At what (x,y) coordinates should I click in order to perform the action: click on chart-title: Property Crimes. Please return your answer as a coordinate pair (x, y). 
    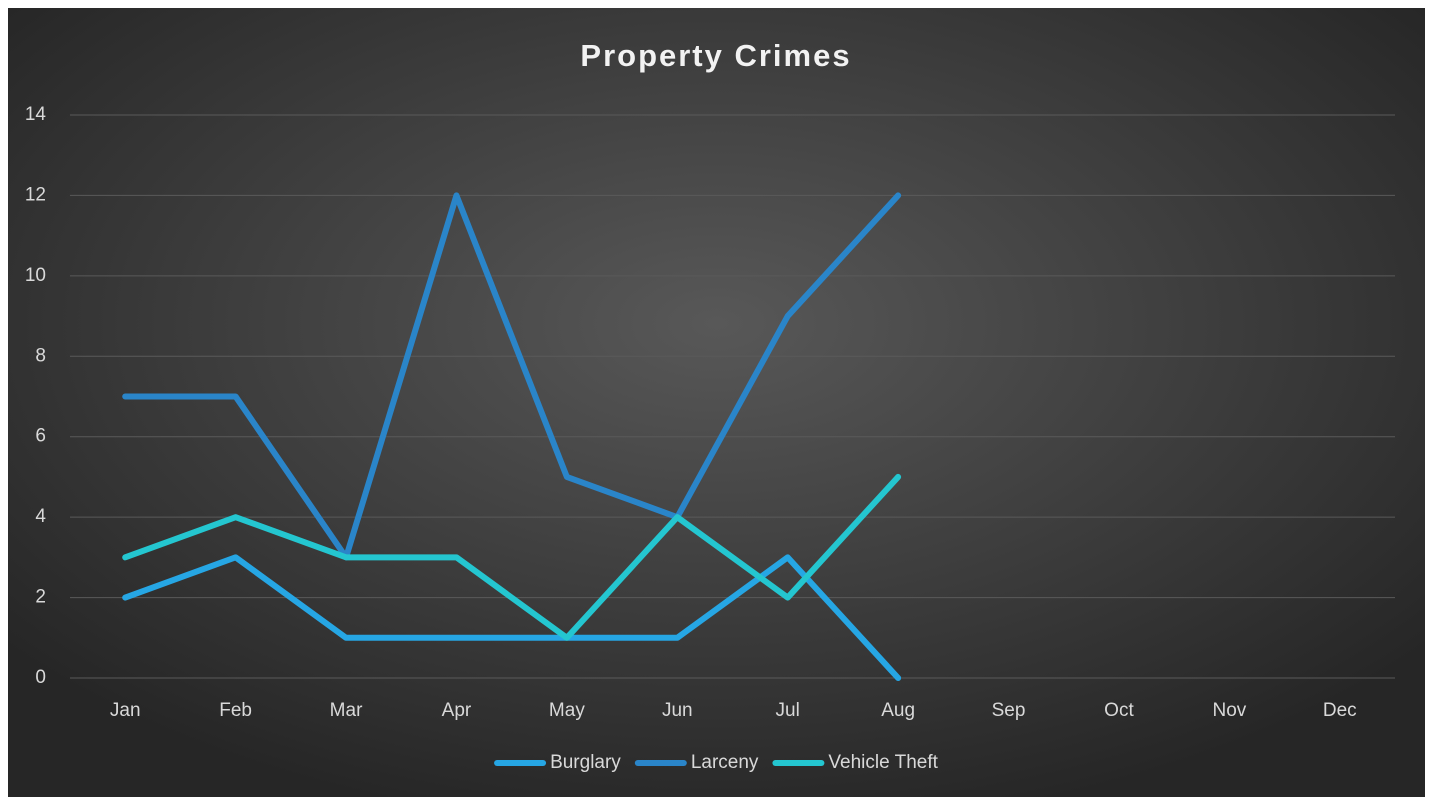
    Looking at the image, I should click on (715, 55).